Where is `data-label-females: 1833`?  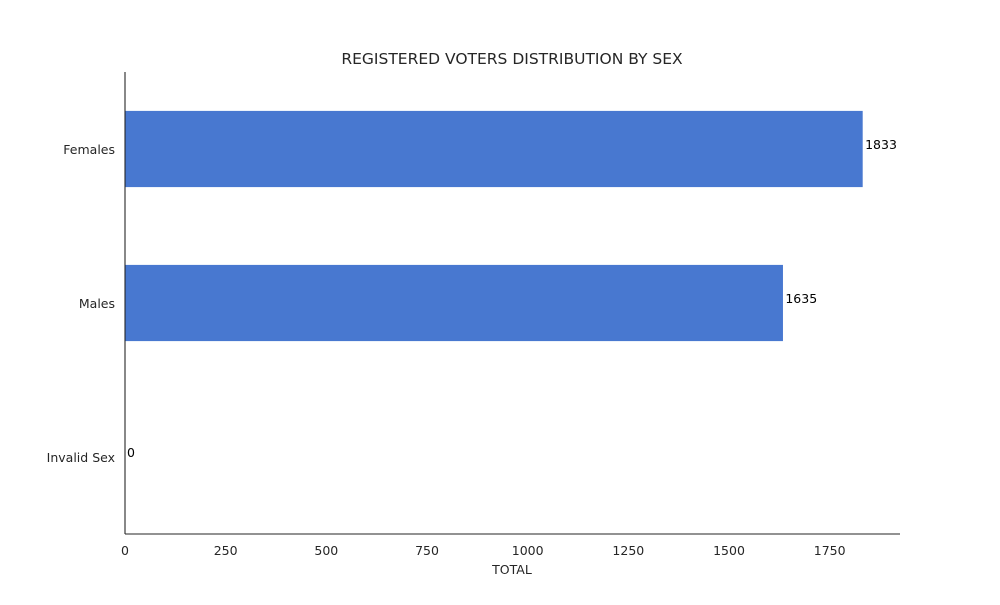 data-label-females: 1833 is located at coordinates (881, 144).